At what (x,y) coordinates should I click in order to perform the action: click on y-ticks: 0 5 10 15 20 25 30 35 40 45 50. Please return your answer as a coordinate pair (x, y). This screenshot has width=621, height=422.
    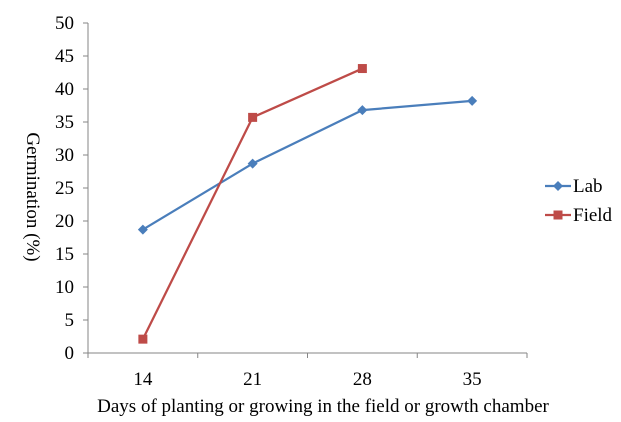
    Looking at the image, I should click on (71, 188).